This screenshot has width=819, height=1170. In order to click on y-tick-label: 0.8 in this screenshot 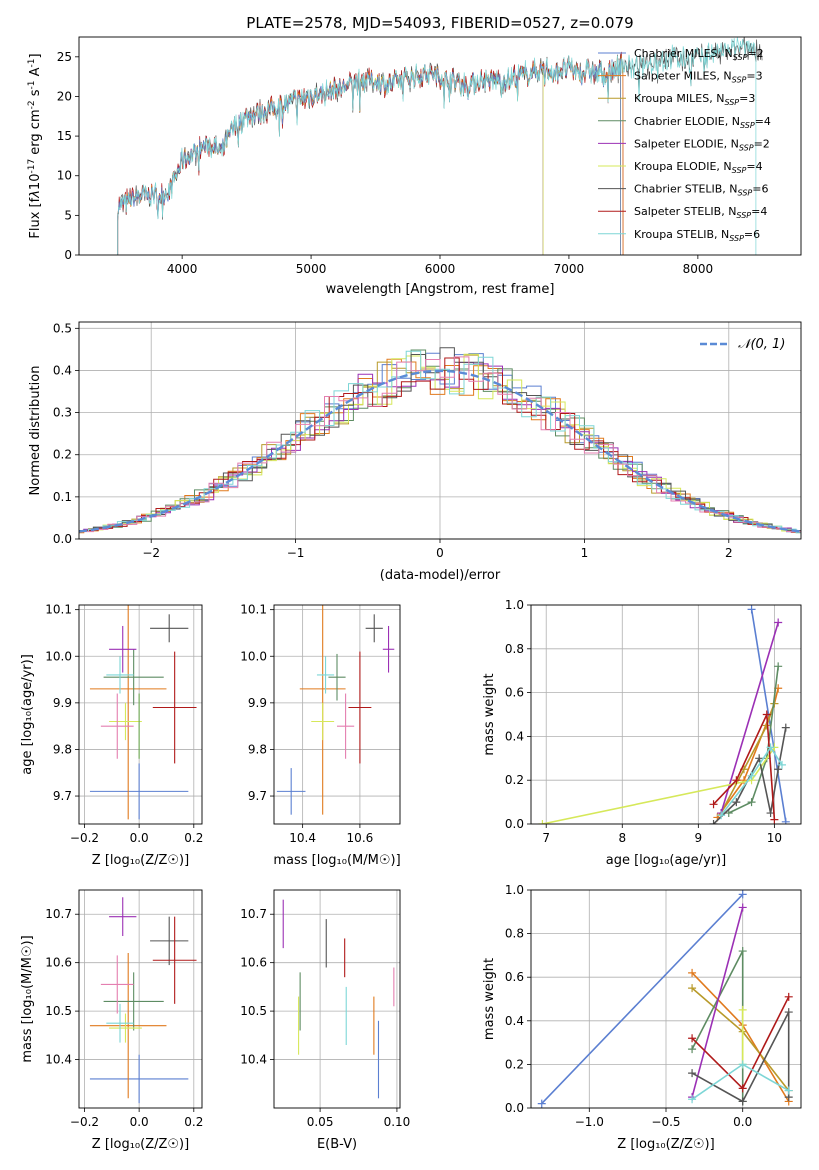, I will do `click(514, 934)`.